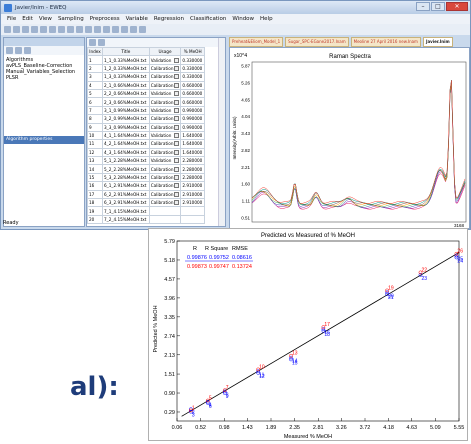 The height and width of the screenshot is (444, 471). Describe the element at coordinates (266, 19) in the screenshot. I see `menu-help: Help` at that location.